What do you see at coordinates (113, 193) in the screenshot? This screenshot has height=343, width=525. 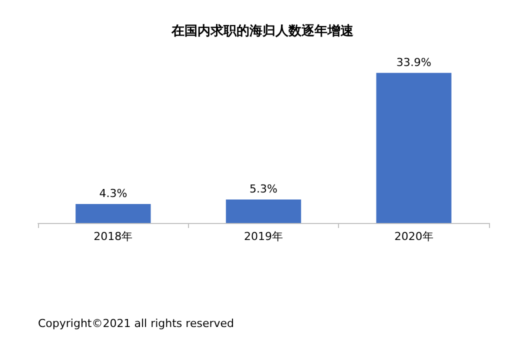 I see `data-label: 4.3%` at bounding box center [113, 193].